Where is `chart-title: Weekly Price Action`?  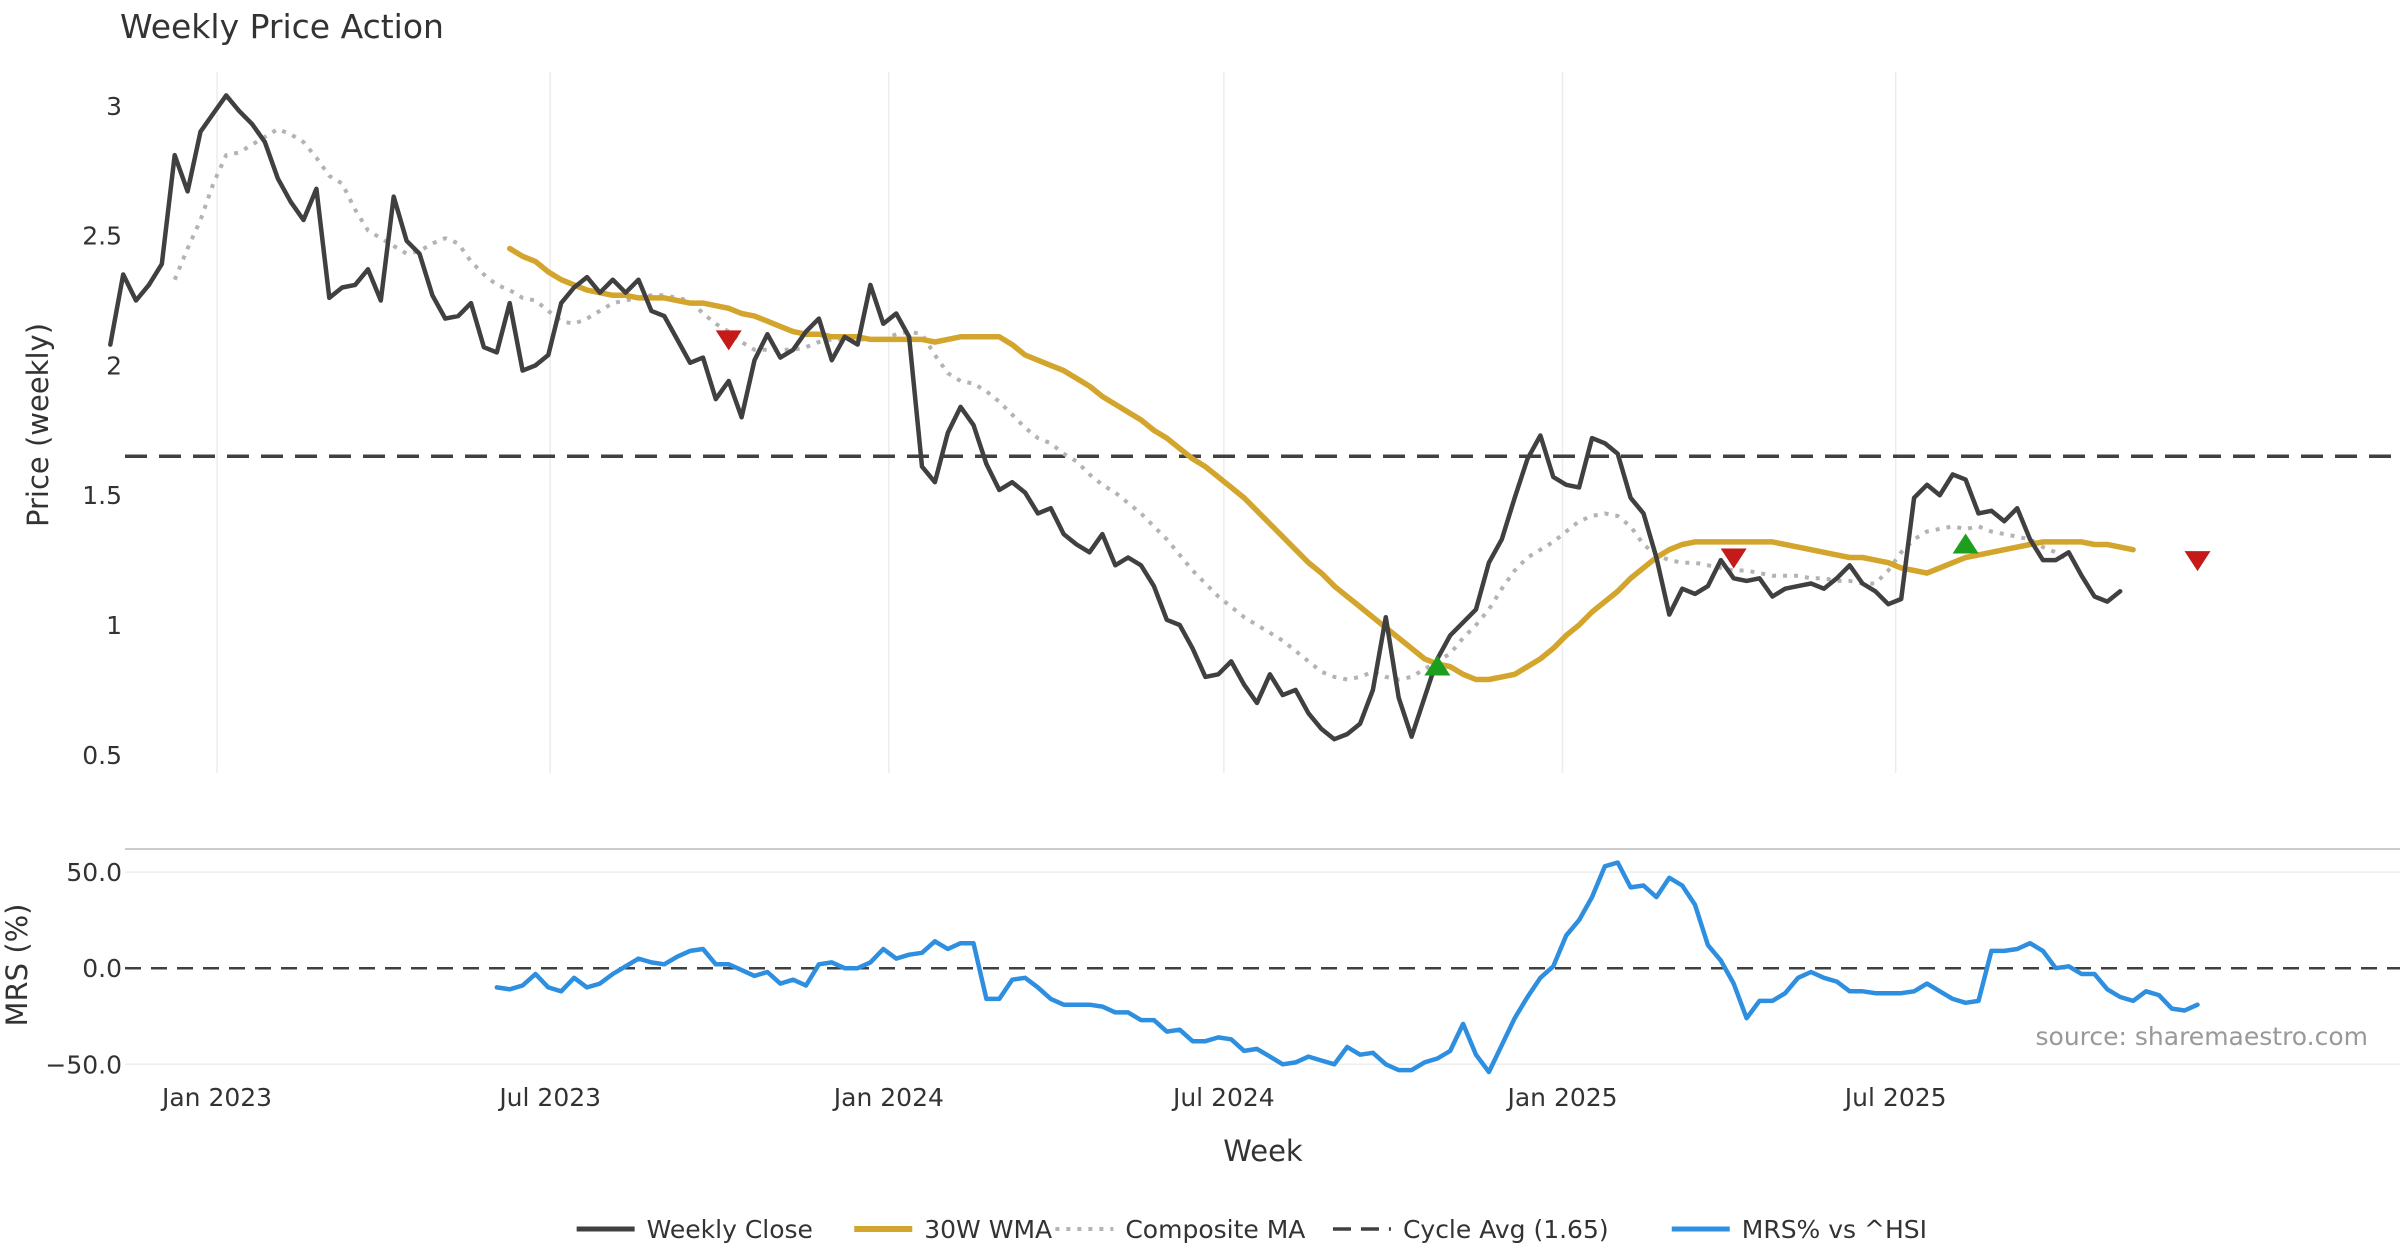 chart-title: Weekly Price Action is located at coordinates (282, 26).